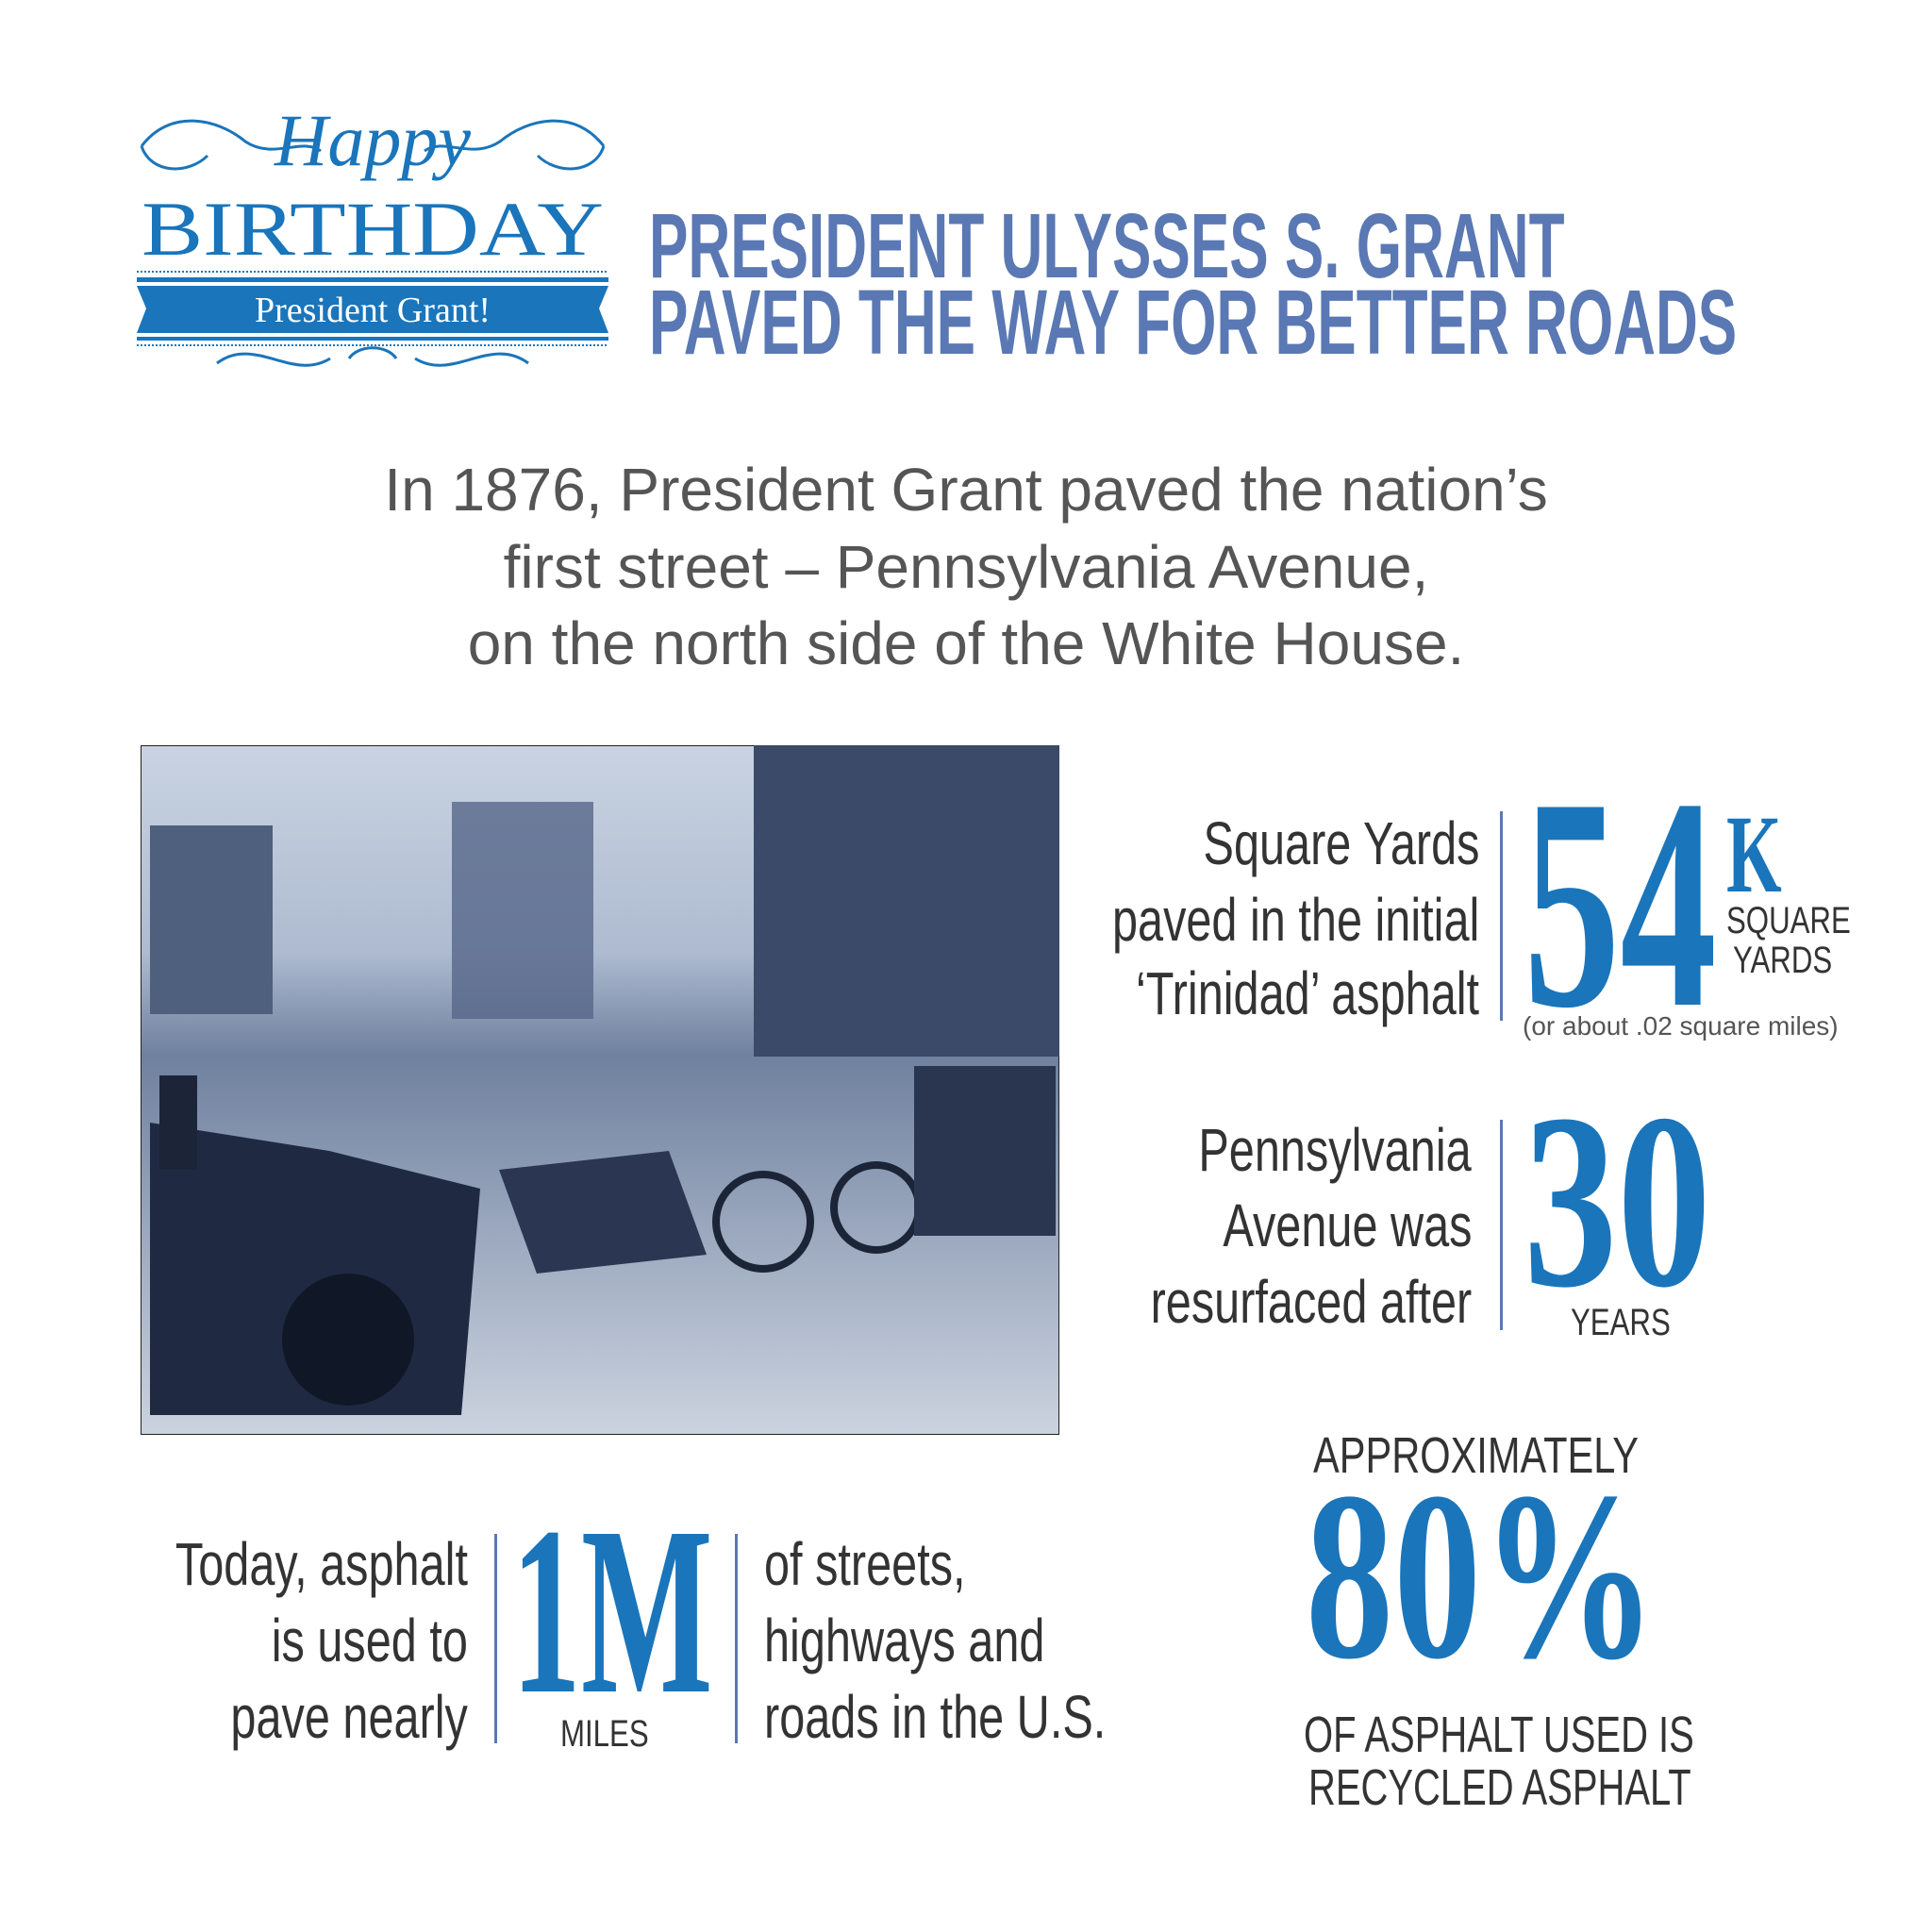 Image resolution: width=1932 pixels, height=1932 pixels. What do you see at coordinates (1295, 920) in the screenshot?
I see `area-text-2: paved in the initial` at bounding box center [1295, 920].